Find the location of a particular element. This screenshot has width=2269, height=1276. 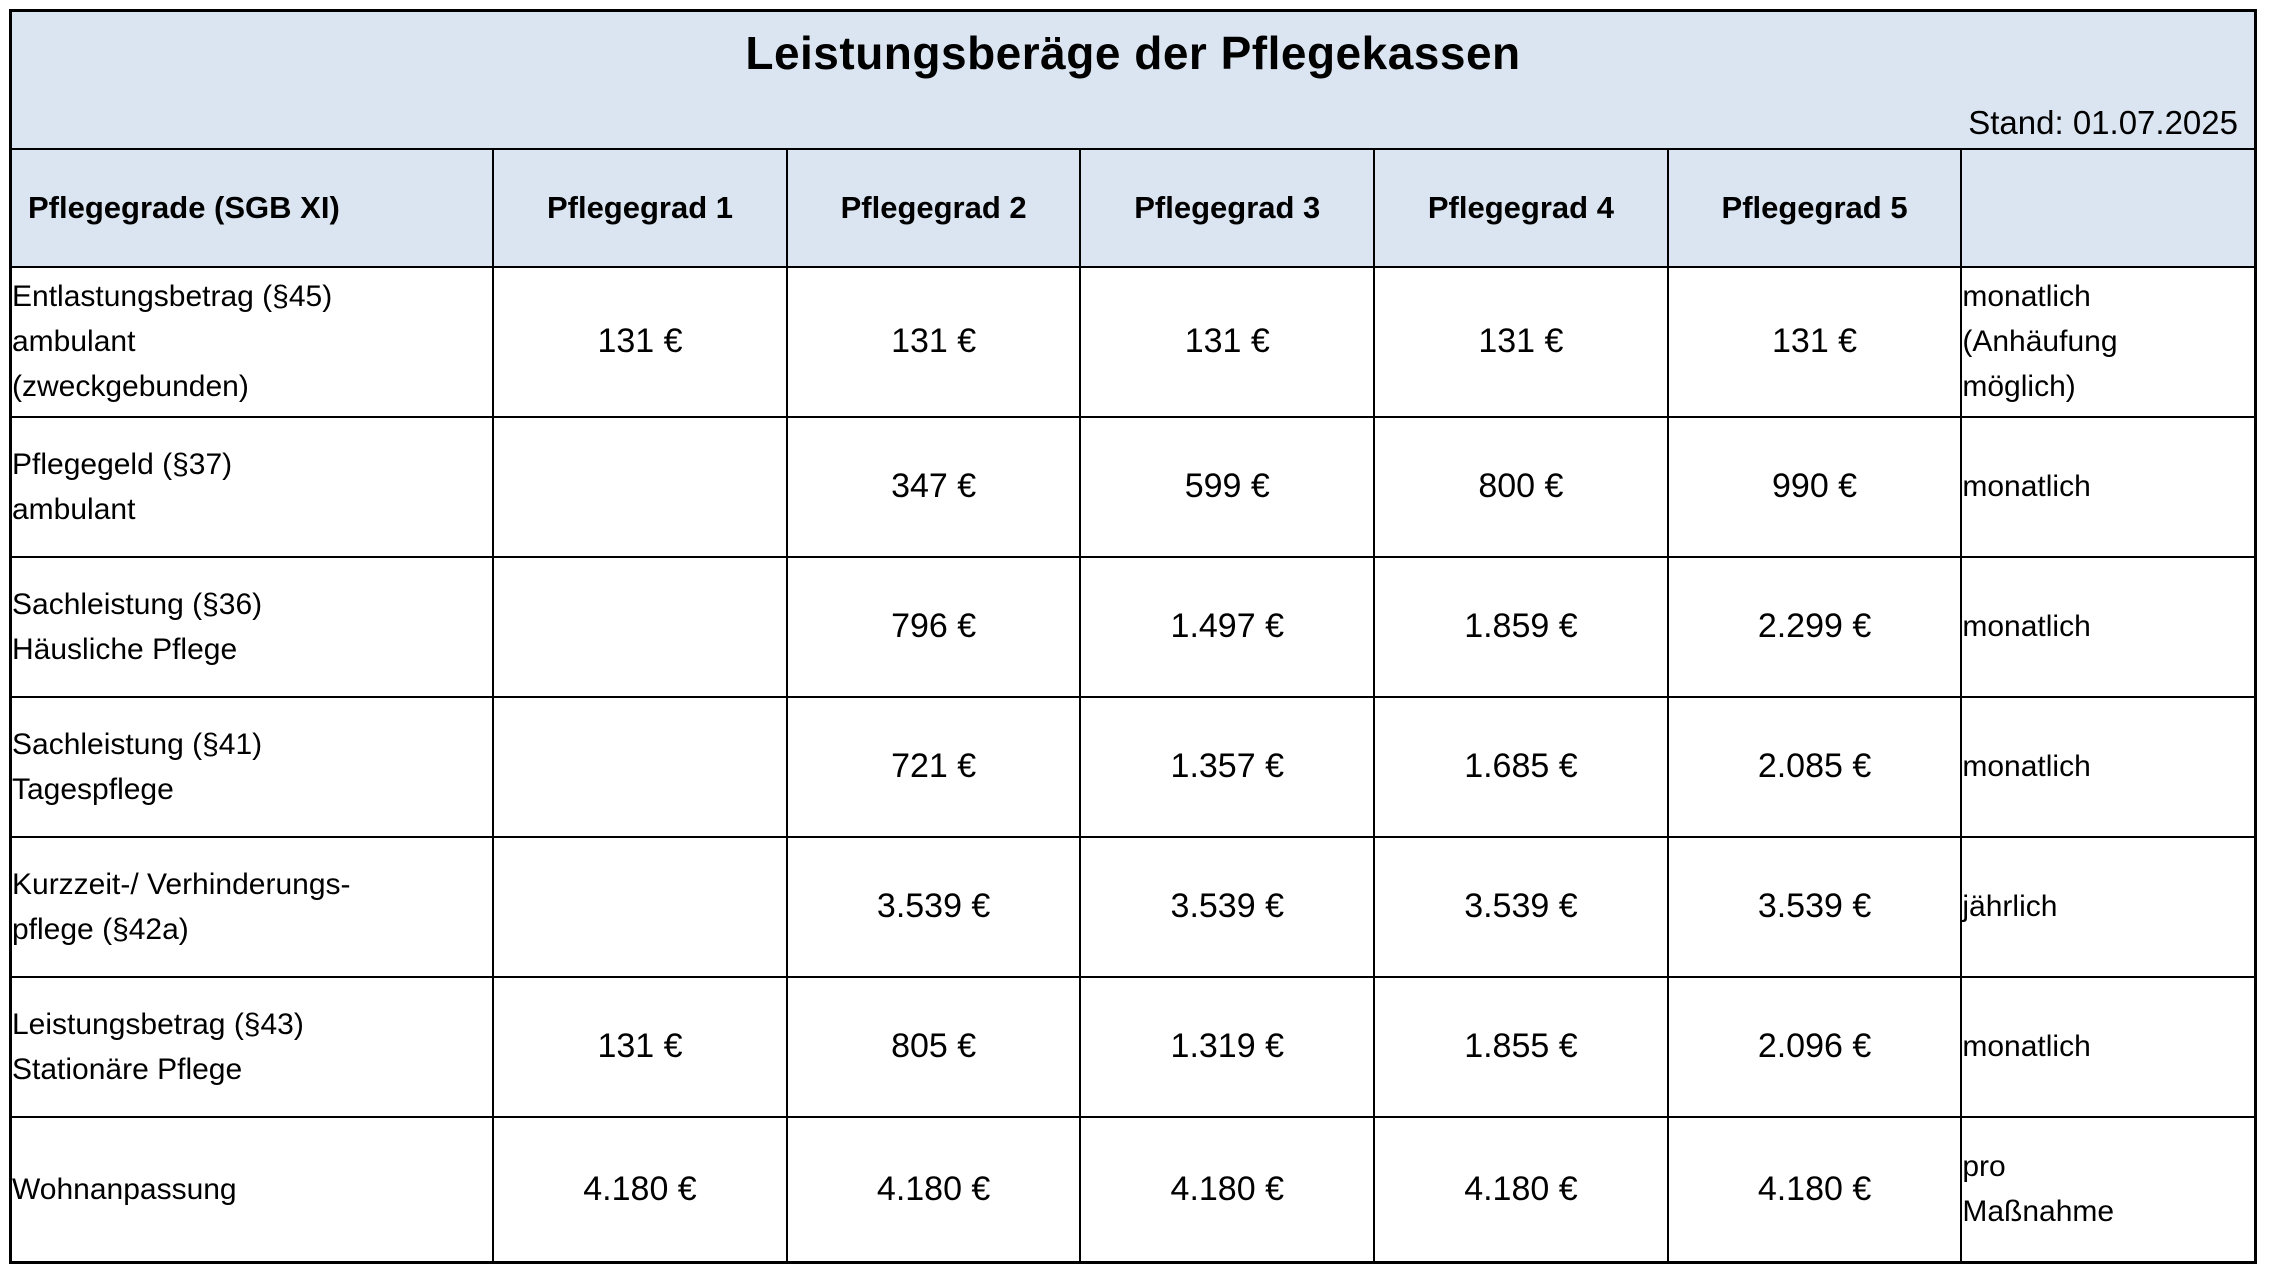

value-cell: 800 € is located at coordinates (1521, 486).